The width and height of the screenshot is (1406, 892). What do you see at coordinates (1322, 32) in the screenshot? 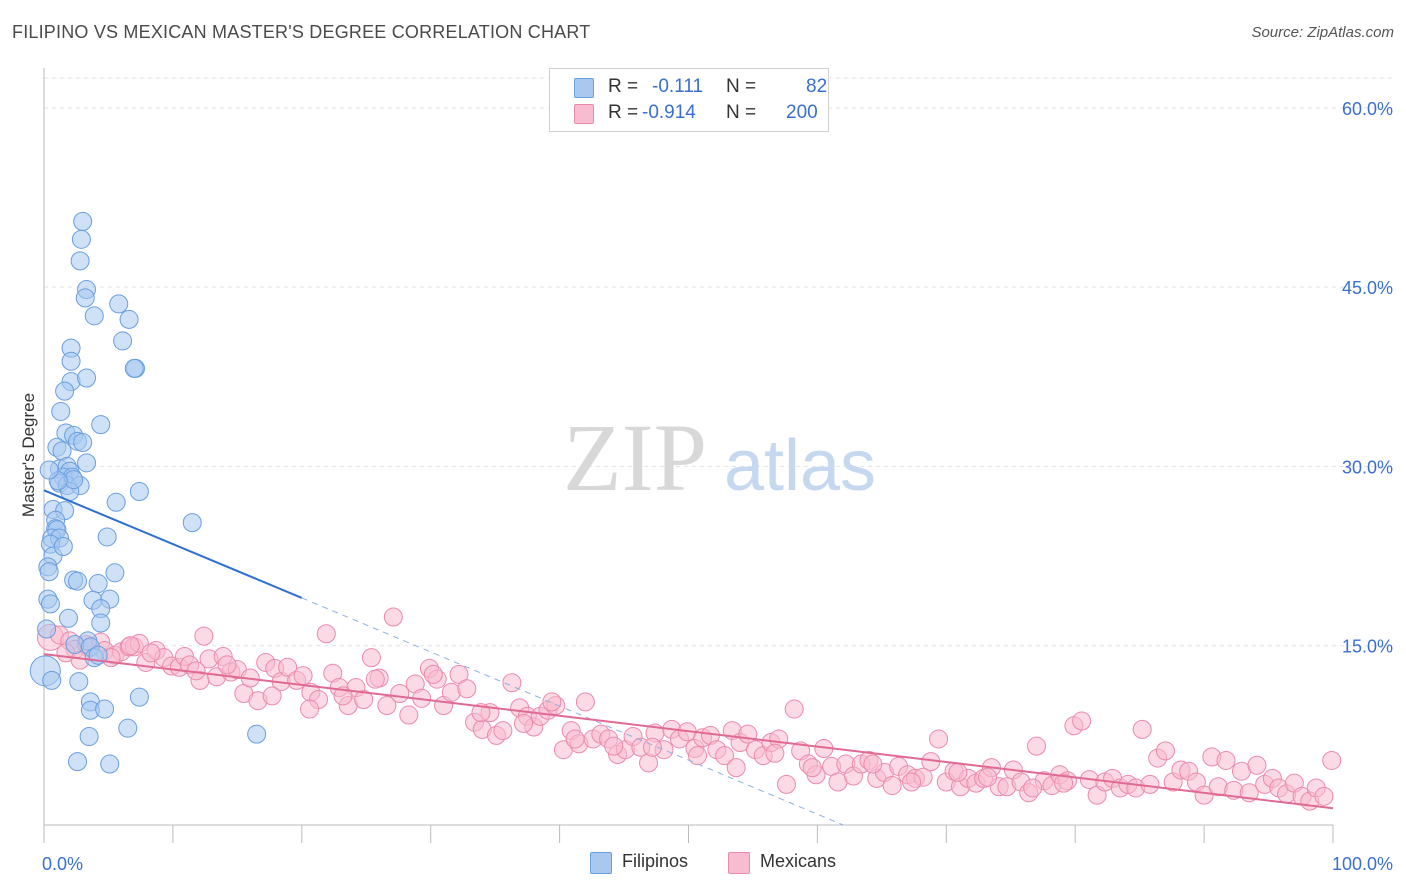
I see `source-label: Source: ZipAtlas.com` at bounding box center [1322, 32].